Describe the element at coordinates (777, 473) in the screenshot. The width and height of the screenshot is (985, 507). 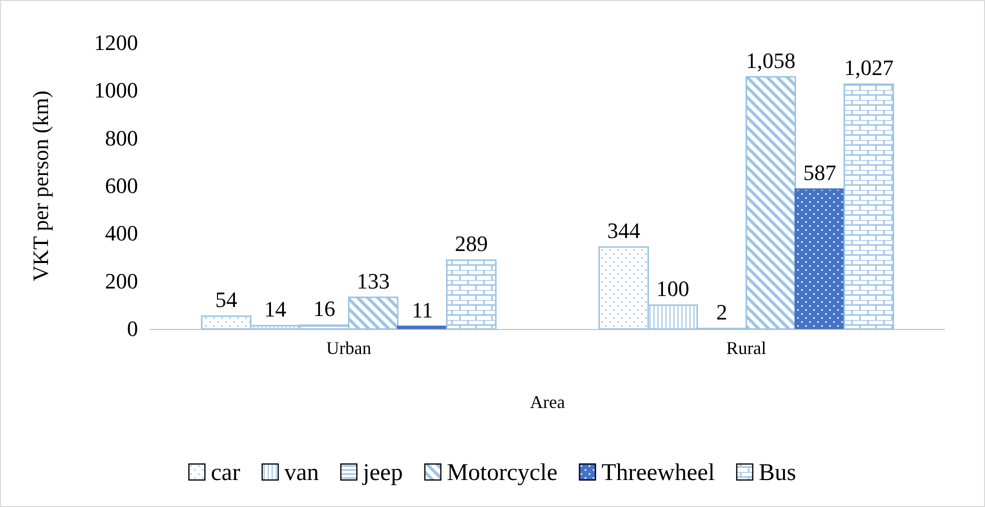
I see `legend-label: Bus` at that location.